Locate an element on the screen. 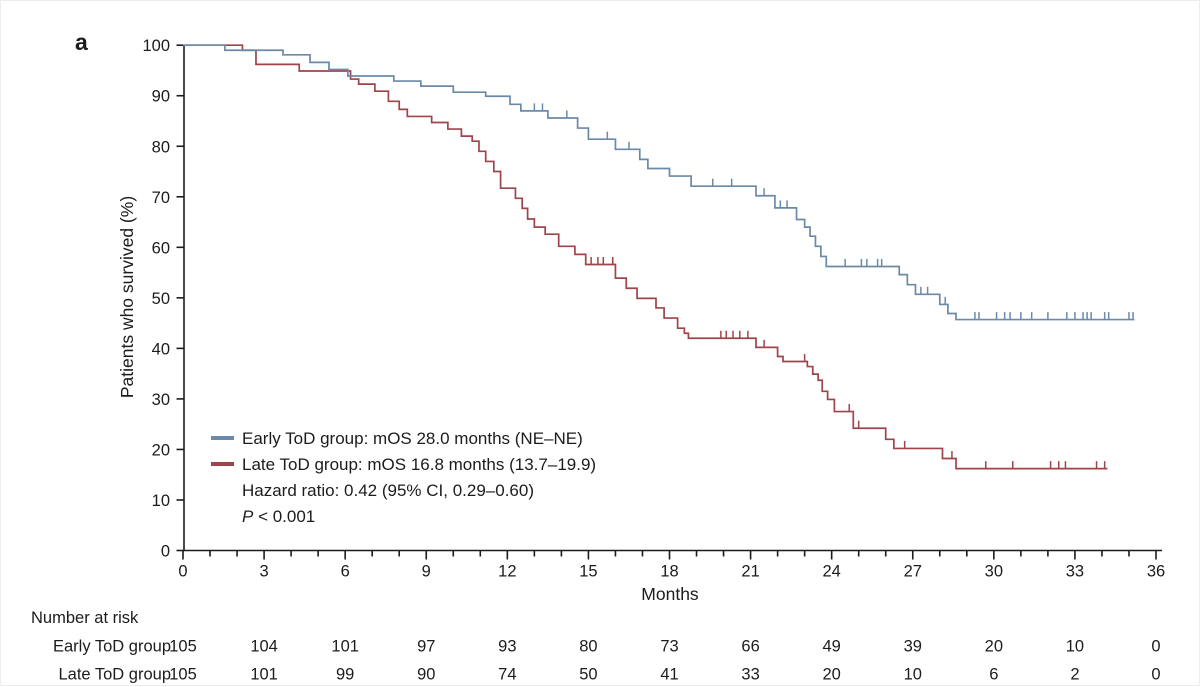  risk-value: 2 is located at coordinates (1074, 675).